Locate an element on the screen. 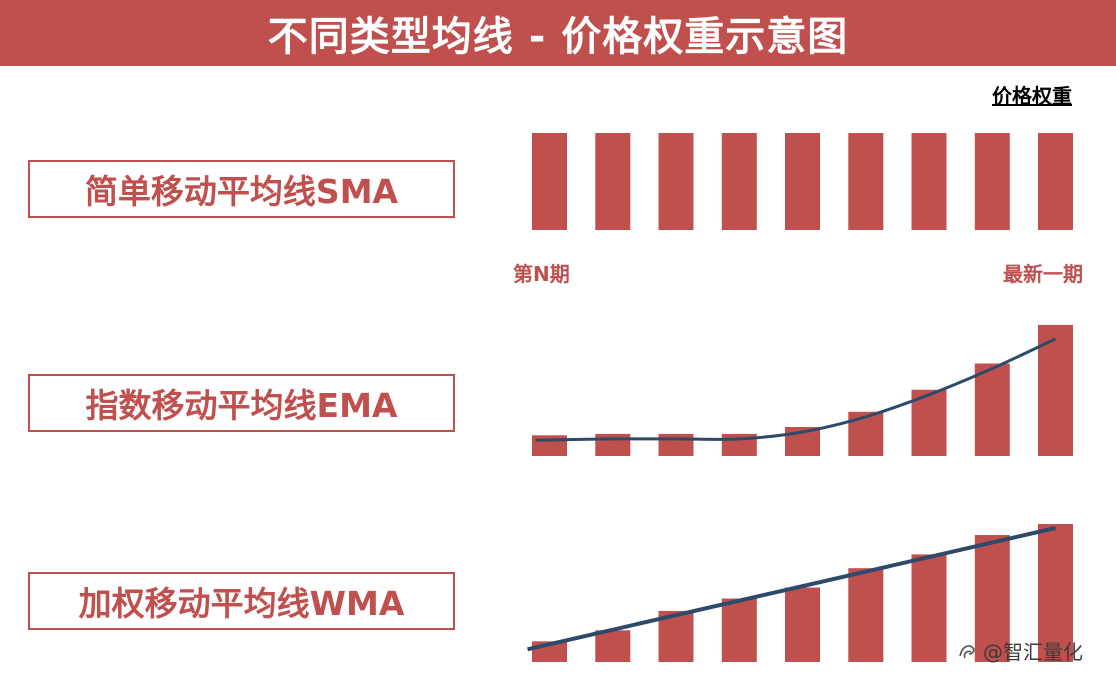 Image resolution: width=1116 pixels, height=693 pixels. weight-label: 价格权重 is located at coordinates (1032, 96).